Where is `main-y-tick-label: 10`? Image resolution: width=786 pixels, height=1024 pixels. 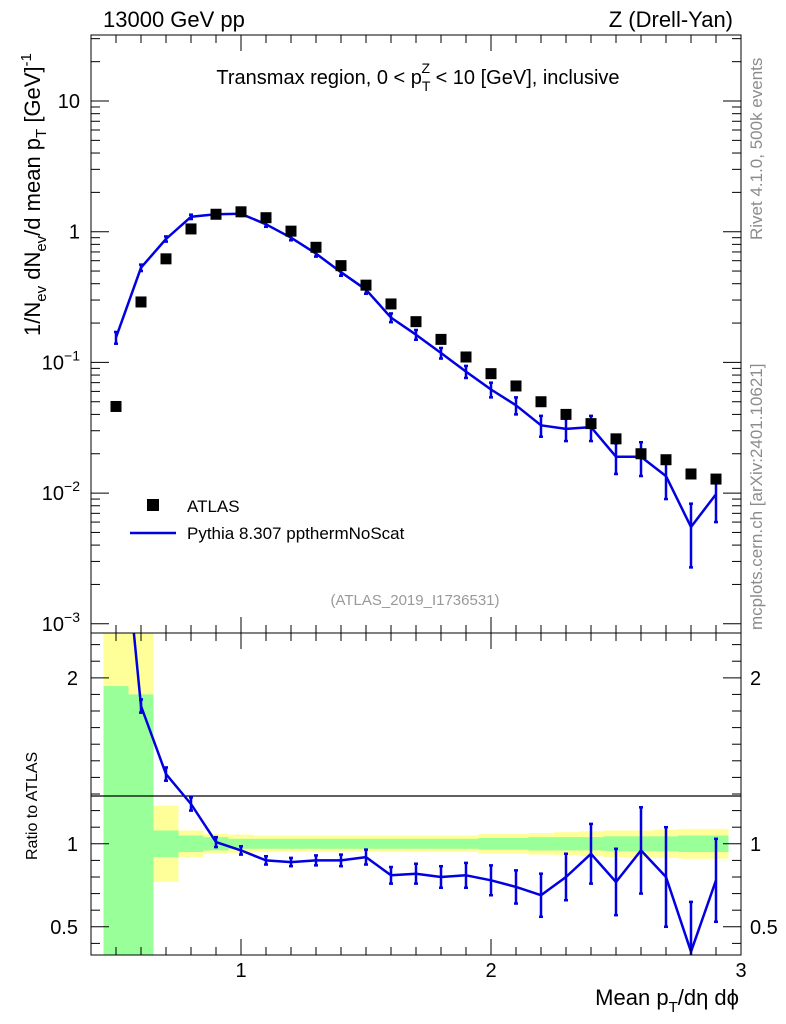 main-y-tick-label: 10 is located at coordinates (69, 102).